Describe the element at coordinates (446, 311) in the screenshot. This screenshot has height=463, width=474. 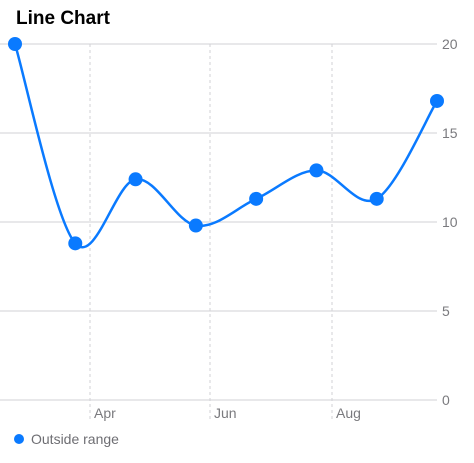
I see `y-tick-label: 5` at that location.